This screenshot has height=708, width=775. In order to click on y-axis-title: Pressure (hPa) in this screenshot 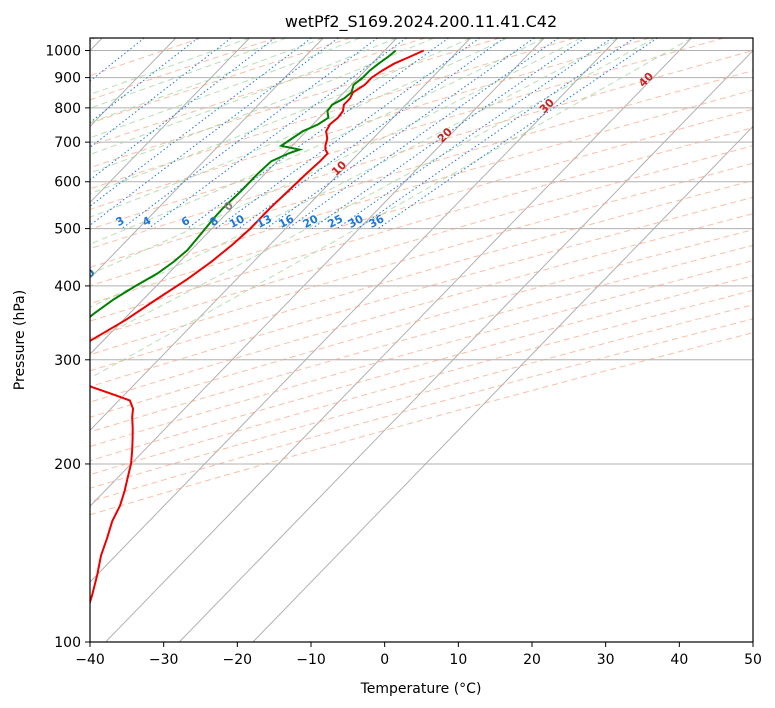, I will do `click(20, 340)`.